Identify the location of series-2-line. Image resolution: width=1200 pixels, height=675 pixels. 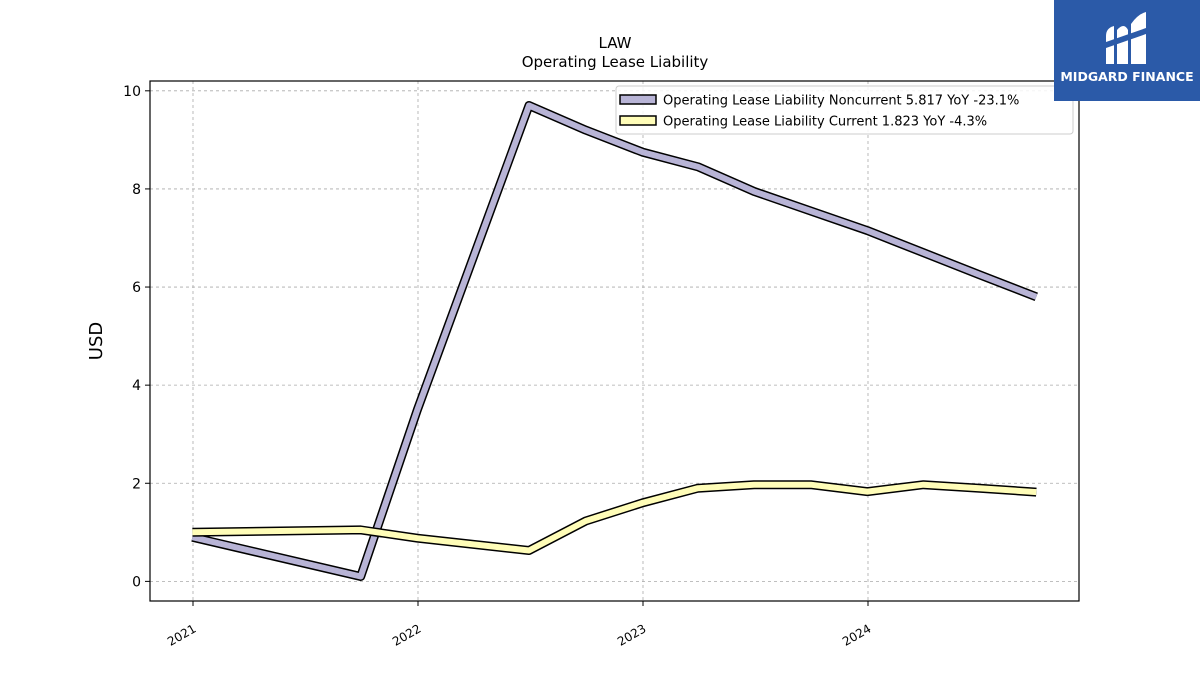
(614, 517).